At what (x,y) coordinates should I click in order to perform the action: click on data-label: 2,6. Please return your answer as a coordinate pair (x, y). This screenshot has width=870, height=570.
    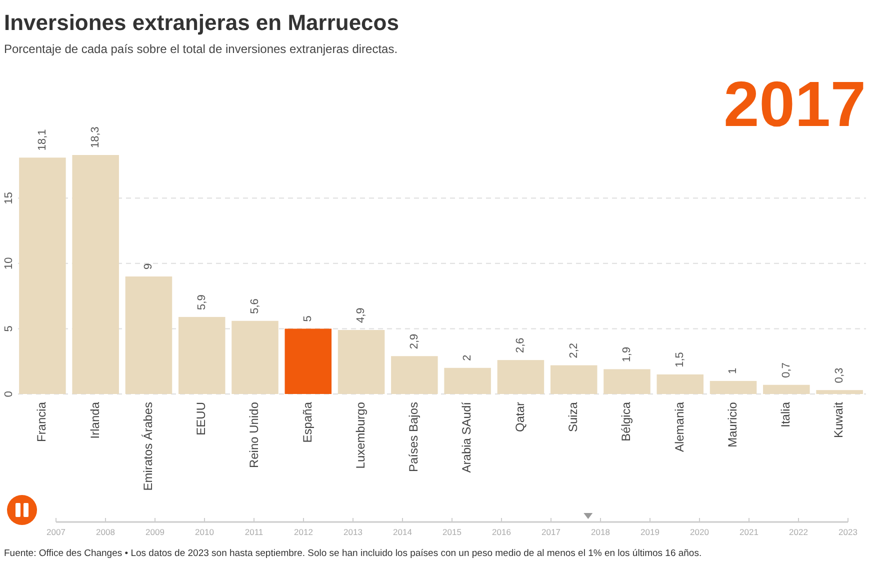
    Looking at the image, I should click on (520, 346).